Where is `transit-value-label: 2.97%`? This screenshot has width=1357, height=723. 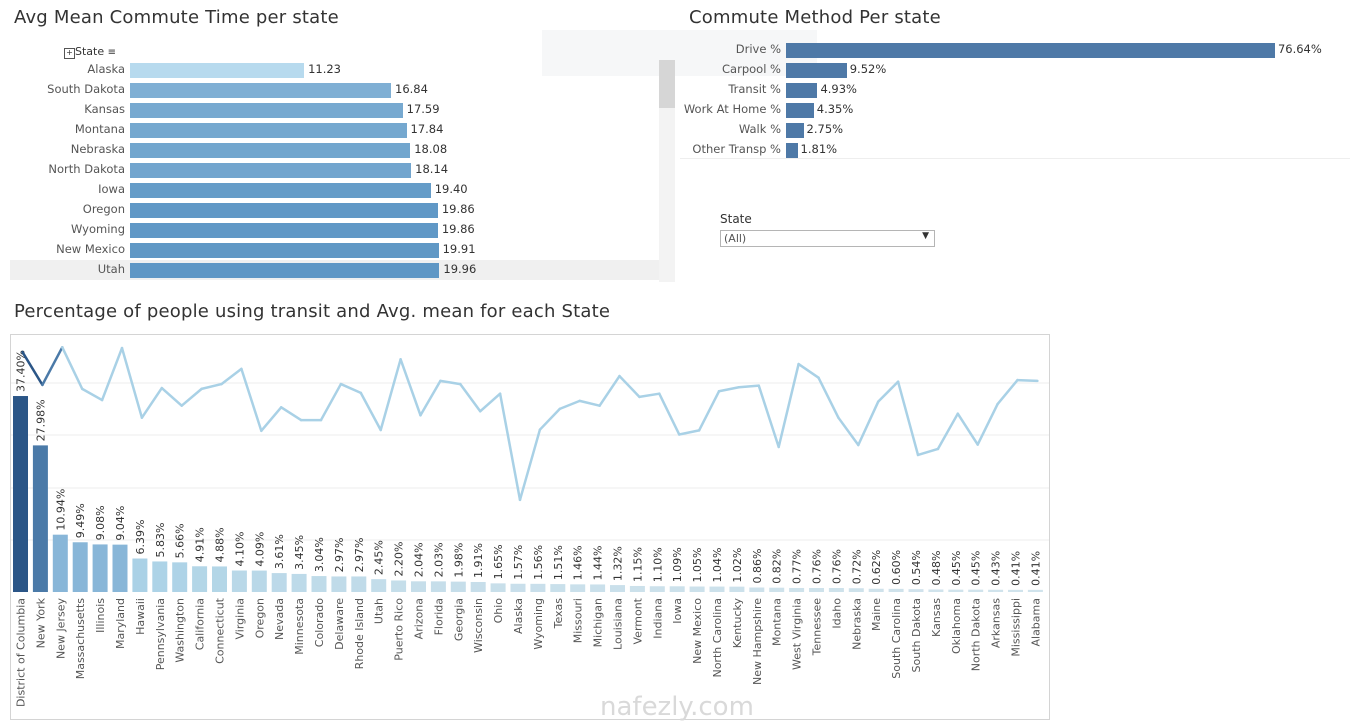
transit-value-label: 2.97% is located at coordinates (359, 554).